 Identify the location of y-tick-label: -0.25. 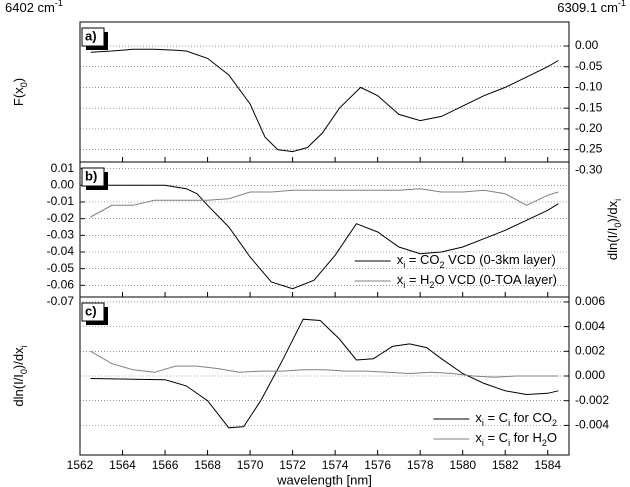
(589, 149).